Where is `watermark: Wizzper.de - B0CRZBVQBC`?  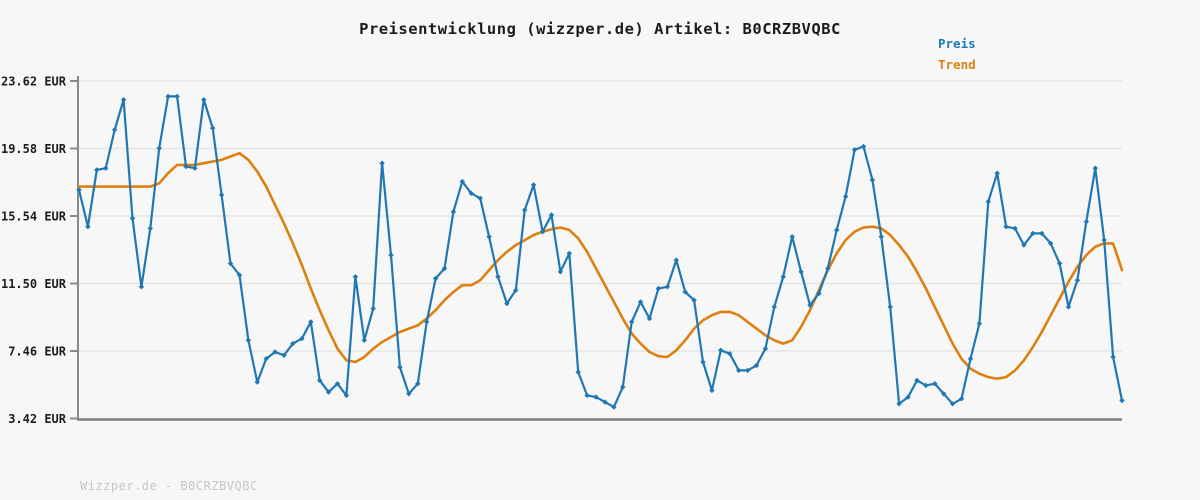 watermark: Wizzper.de - B0CRZBVQBC is located at coordinates (169, 486).